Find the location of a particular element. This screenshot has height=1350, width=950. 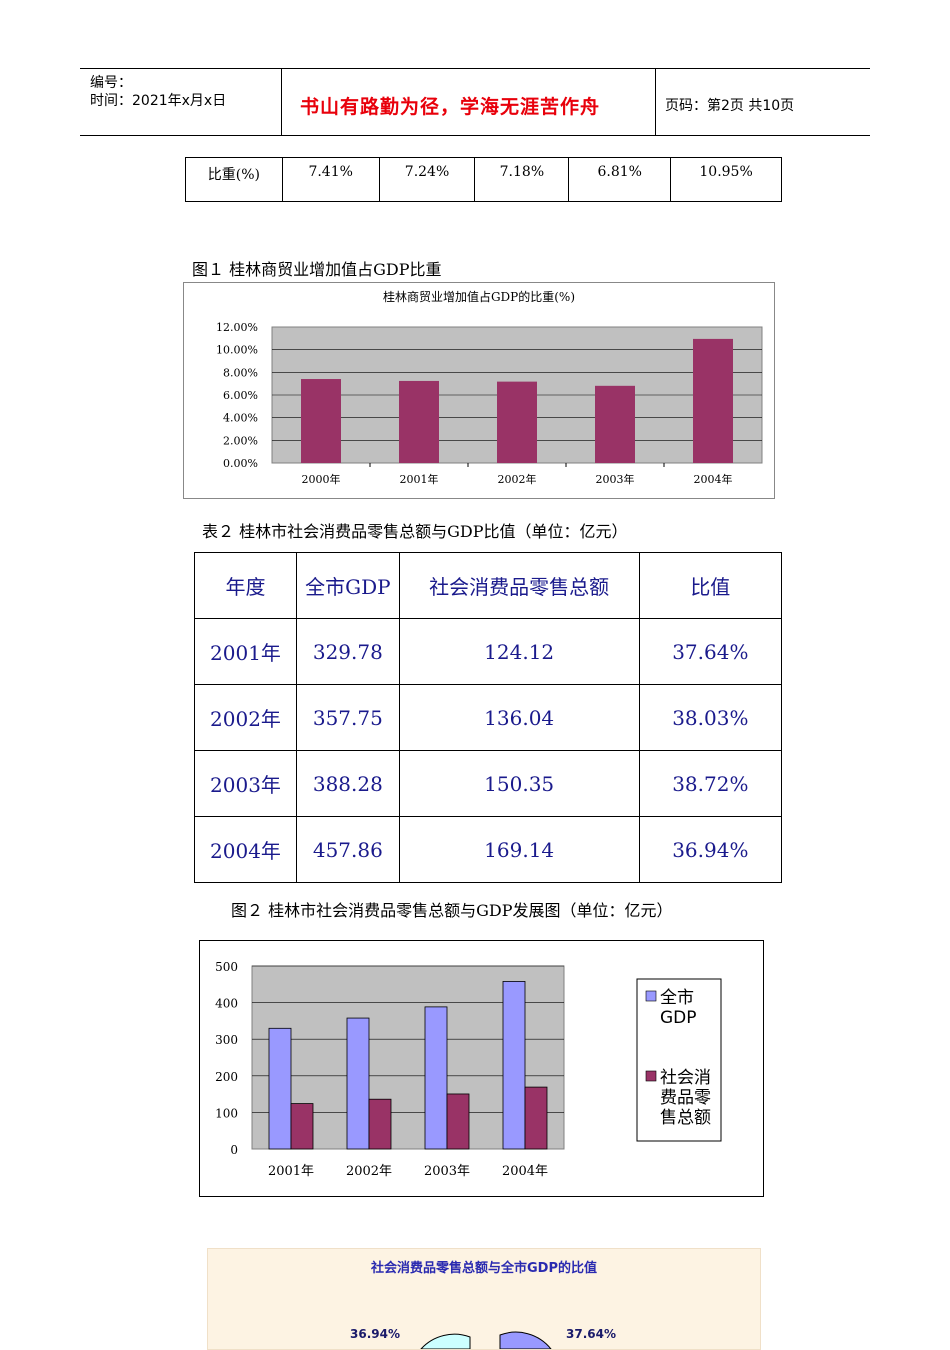

page-number: 页码：第2页 共10页 is located at coordinates (730, 106).